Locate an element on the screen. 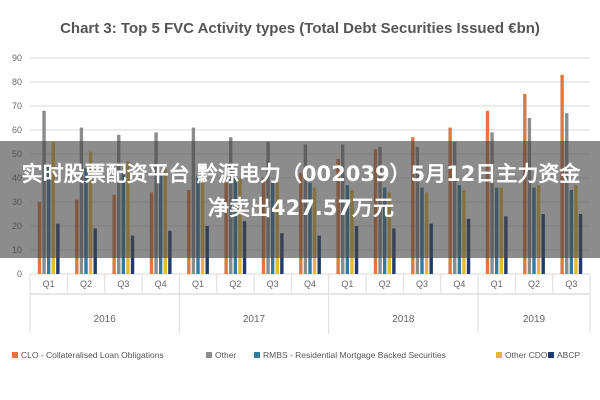  year-label: 2017 is located at coordinates (254, 319).